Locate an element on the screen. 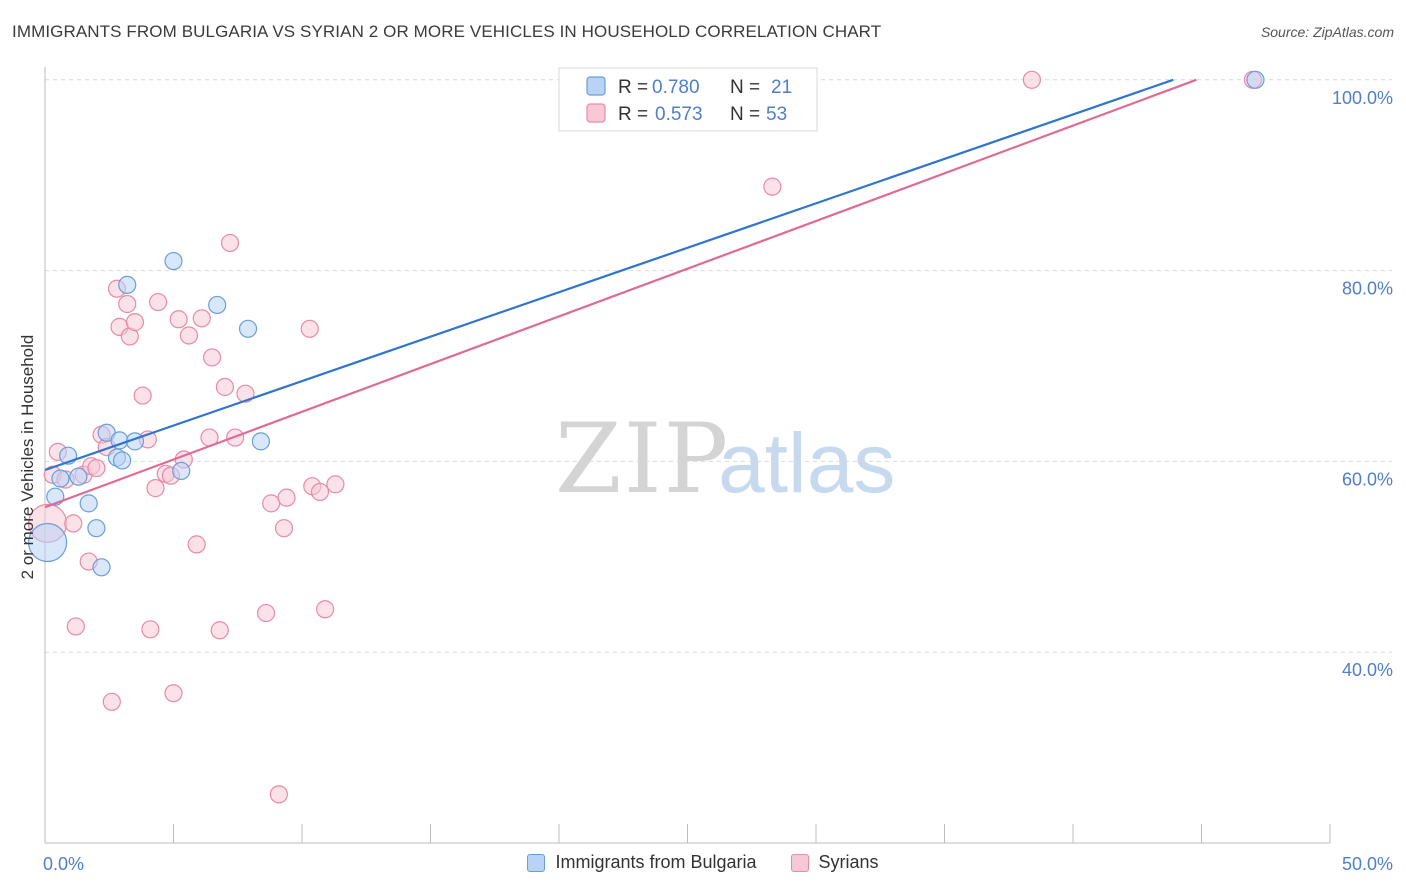 This screenshot has height=892, width=1406. source-label: Source: ZipAtlas.com is located at coordinates (1327, 32).